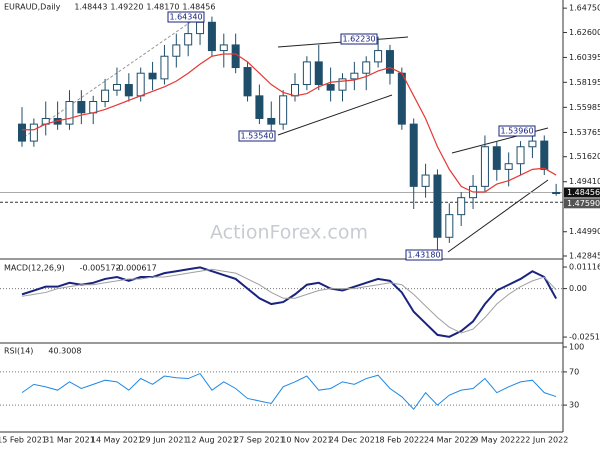  I want to click on x-tick-label: 24 Mar 2022, so click(449, 440).